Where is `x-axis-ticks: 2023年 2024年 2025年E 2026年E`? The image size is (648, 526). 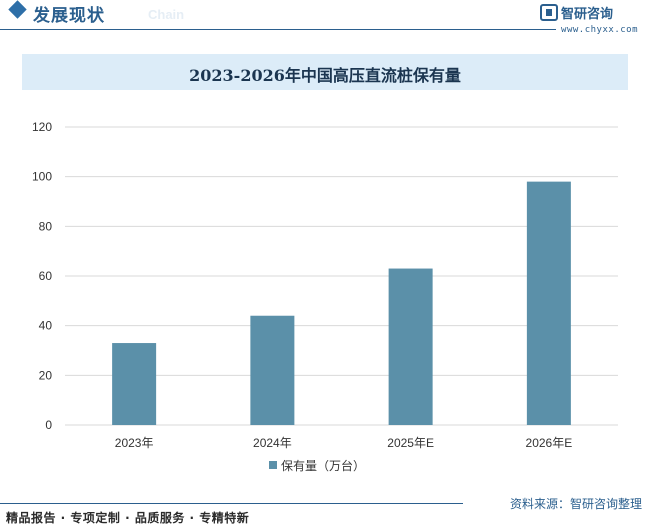
x-axis-ticks: 2023年 2024年 2025年E 2026年E is located at coordinates (343, 443).